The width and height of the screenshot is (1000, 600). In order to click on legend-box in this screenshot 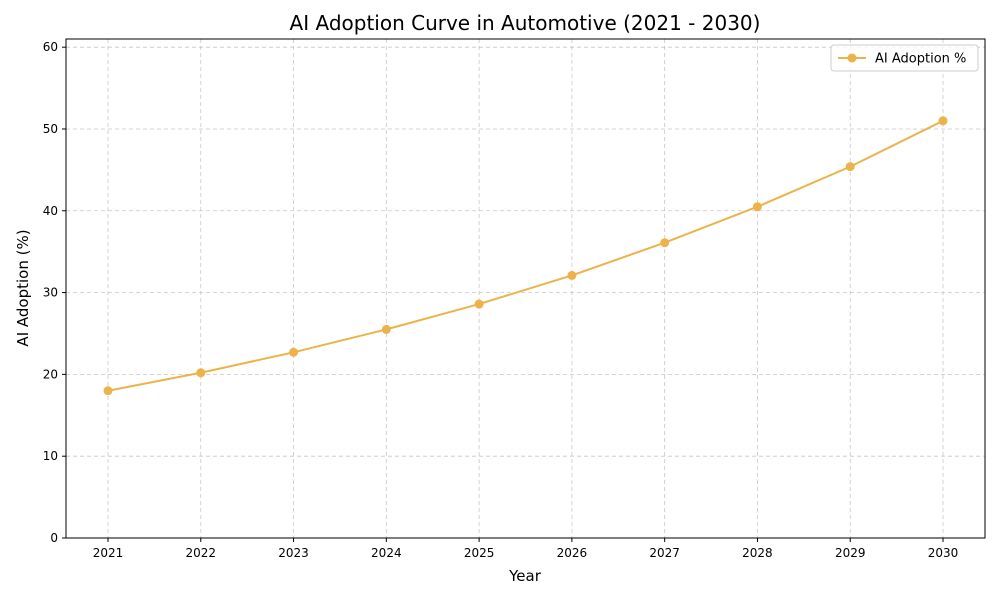, I will do `click(904, 58)`.